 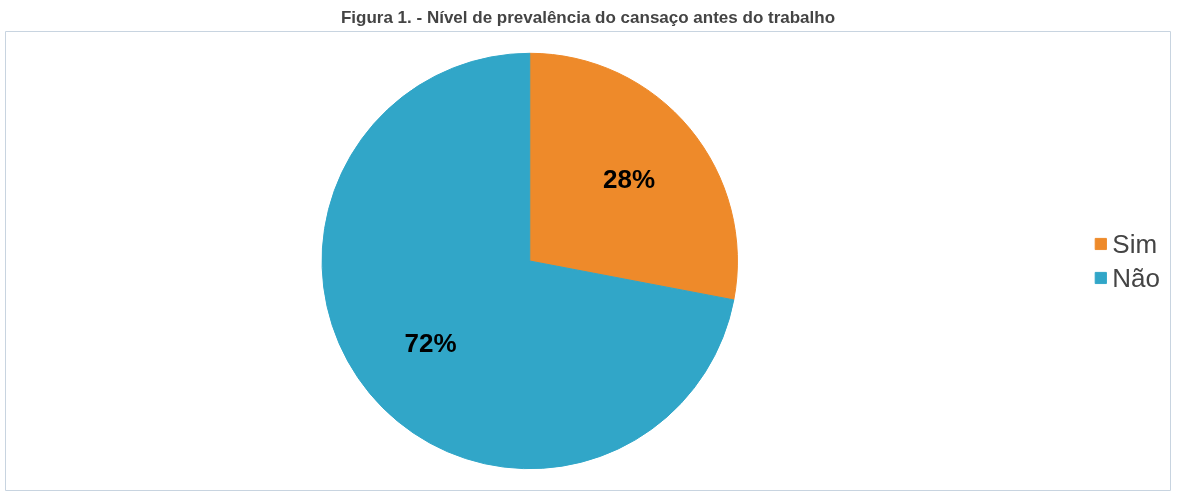 What do you see at coordinates (1136, 277) in the screenshot?
I see `legend-label: Não` at bounding box center [1136, 277].